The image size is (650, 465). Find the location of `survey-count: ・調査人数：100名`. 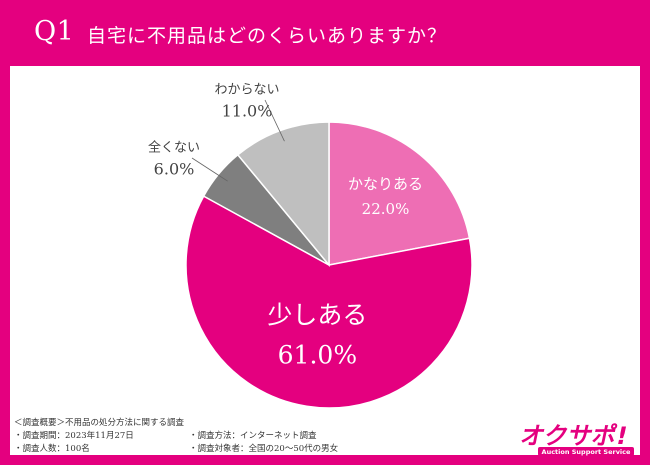

survey-count: ・調査人数：100名 is located at coordinates (52, 449).